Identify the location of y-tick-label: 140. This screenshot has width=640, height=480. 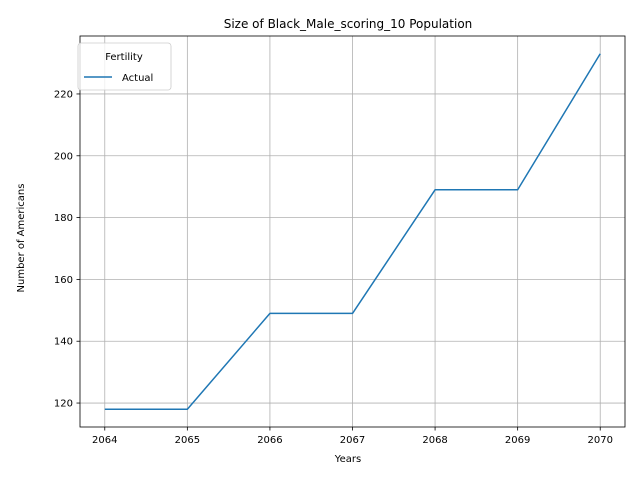
(63, 342).